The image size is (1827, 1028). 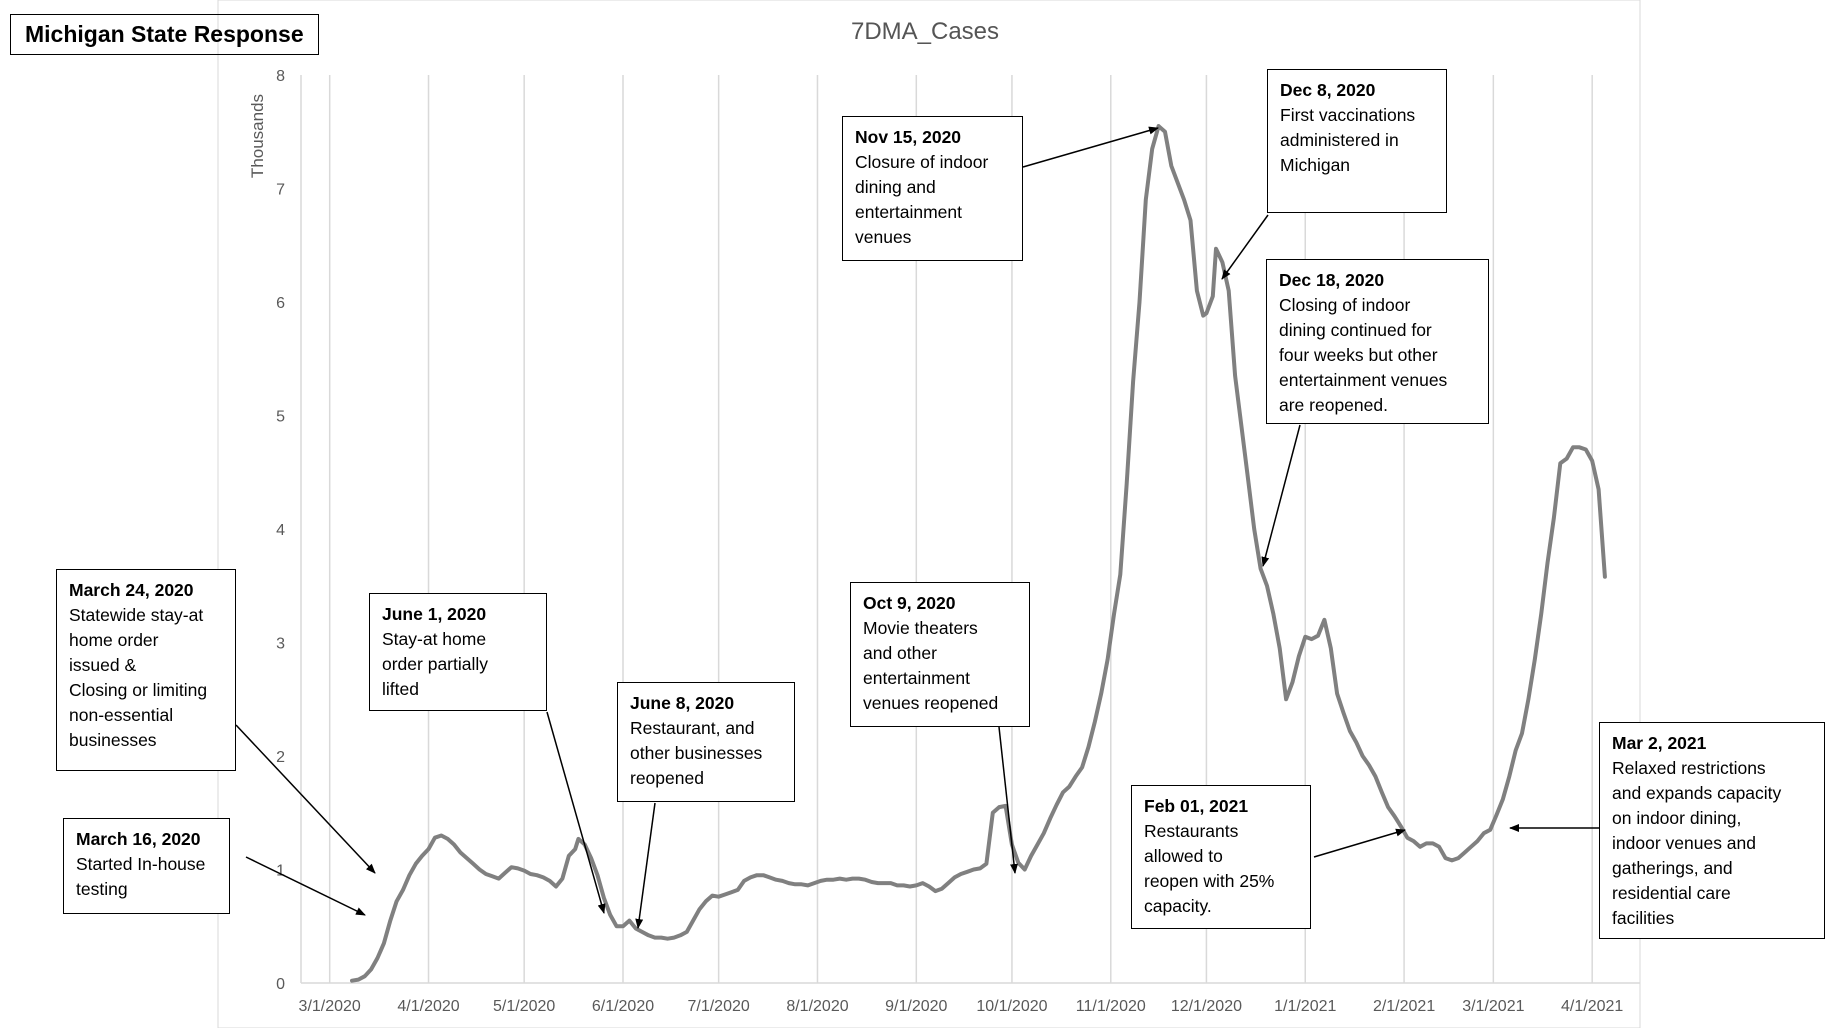 What do you see at coordinates (1008, 800) in the screenshot?
I see `annotation-arrow-oct-9-2020` at bounding box center [1008, 800].